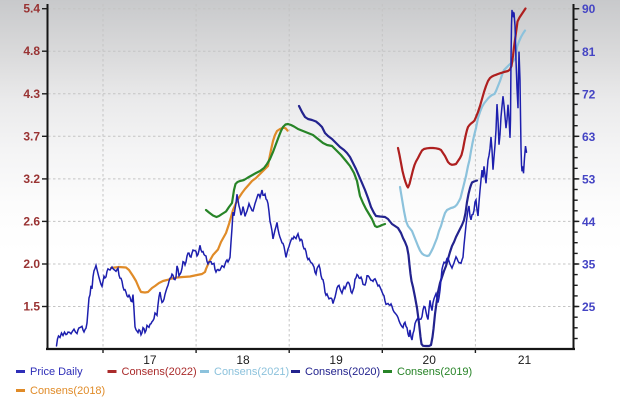 Image resolution: width=620 pixels, height=400 pixels. Describe the element at coordinates (31, 136) in the screenshot. I see `svg-text: 3.7` at that location.